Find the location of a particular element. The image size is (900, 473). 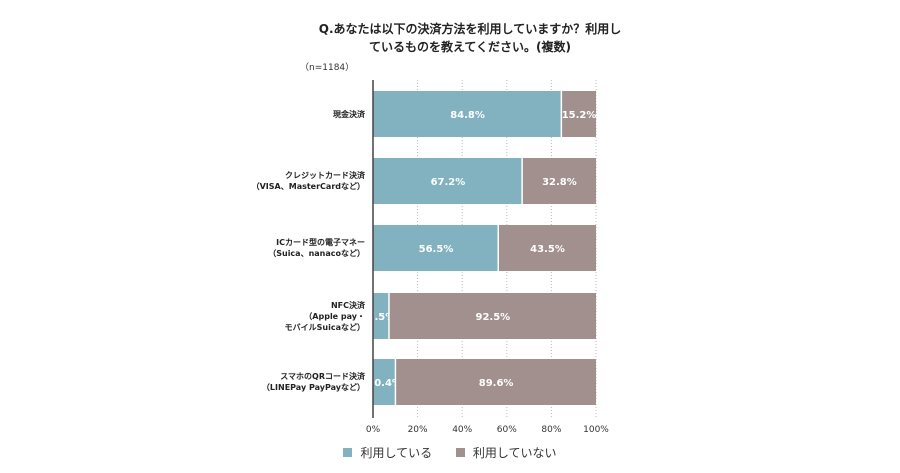

category-label-line: （LINEPay PayPayなど） is located at coordinates (313, 387).